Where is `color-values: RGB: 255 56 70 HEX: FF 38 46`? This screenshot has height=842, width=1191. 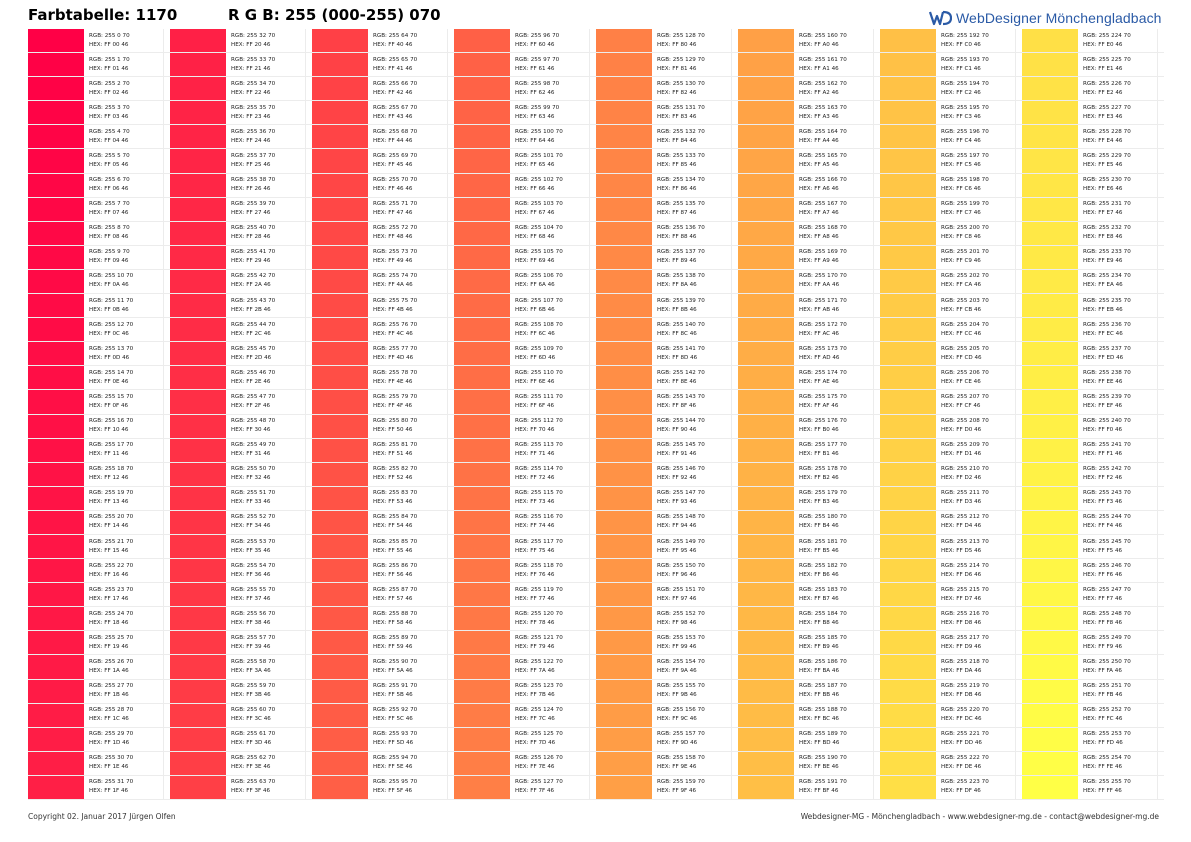
color-values: RGB: 255 56 70 HEX: FF 38 46 is located at coordinates (266, 619).